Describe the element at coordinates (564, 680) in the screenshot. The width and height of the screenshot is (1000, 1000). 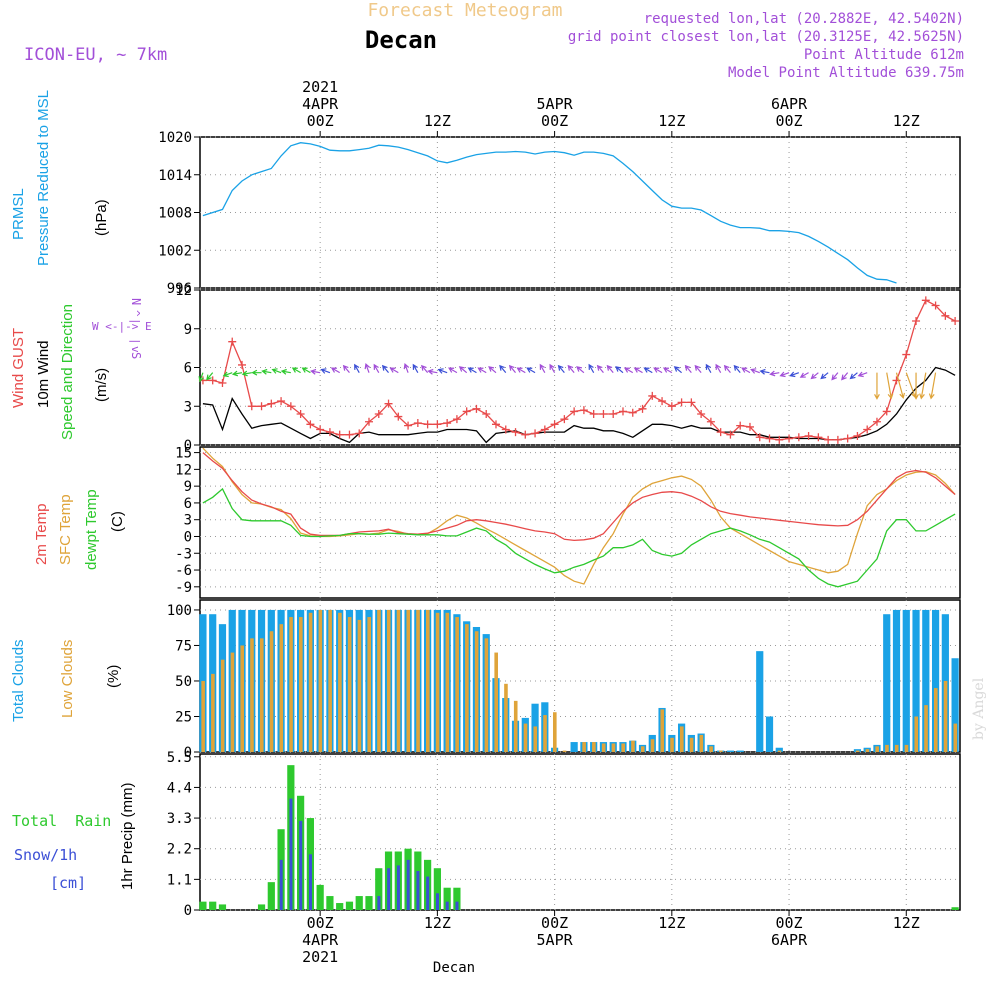
I see `clouds-panel: 100 75 50 25 0` at that location.